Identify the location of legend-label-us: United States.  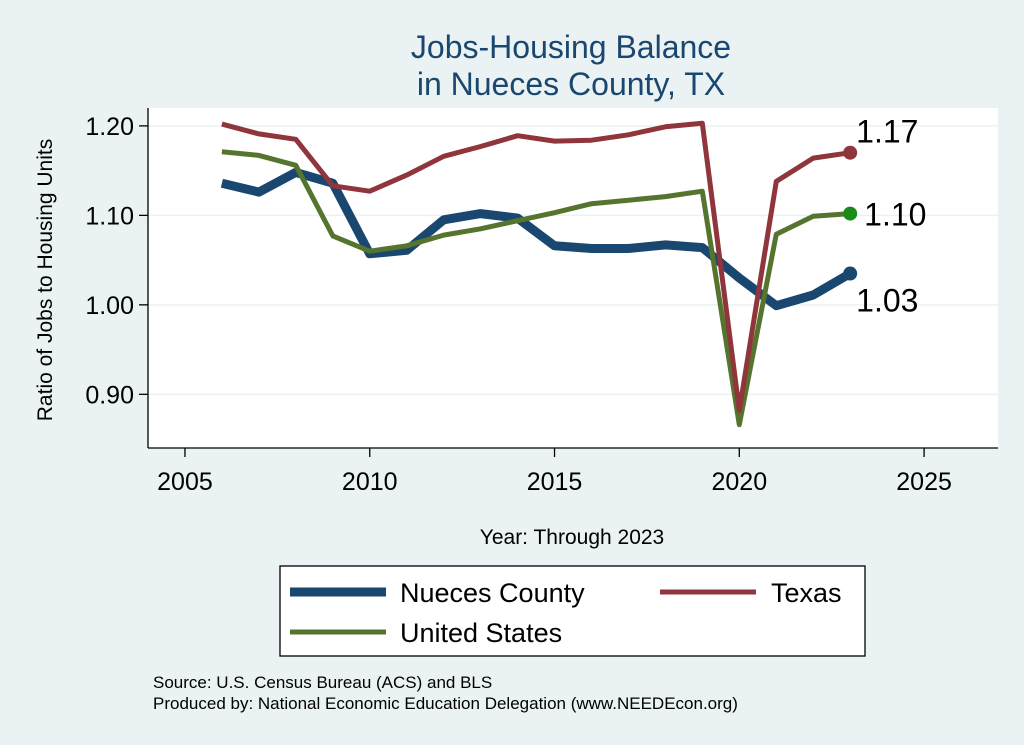
(481, 633).